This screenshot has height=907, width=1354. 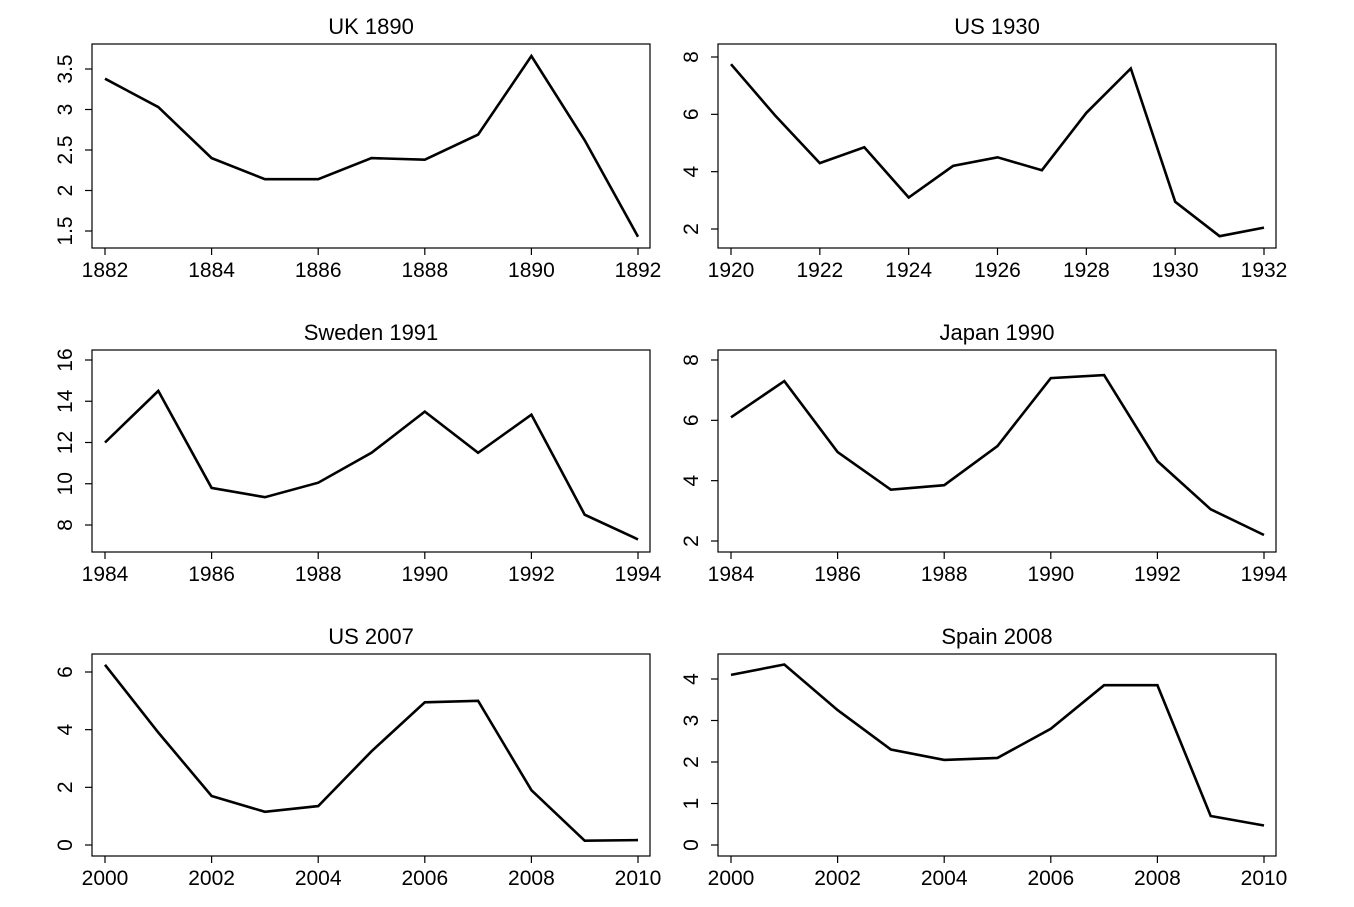 What do you see at coordinates (105, 270) in the screenshot?
I see `x-tick-label: 1882` at bounding box center [105, 270].